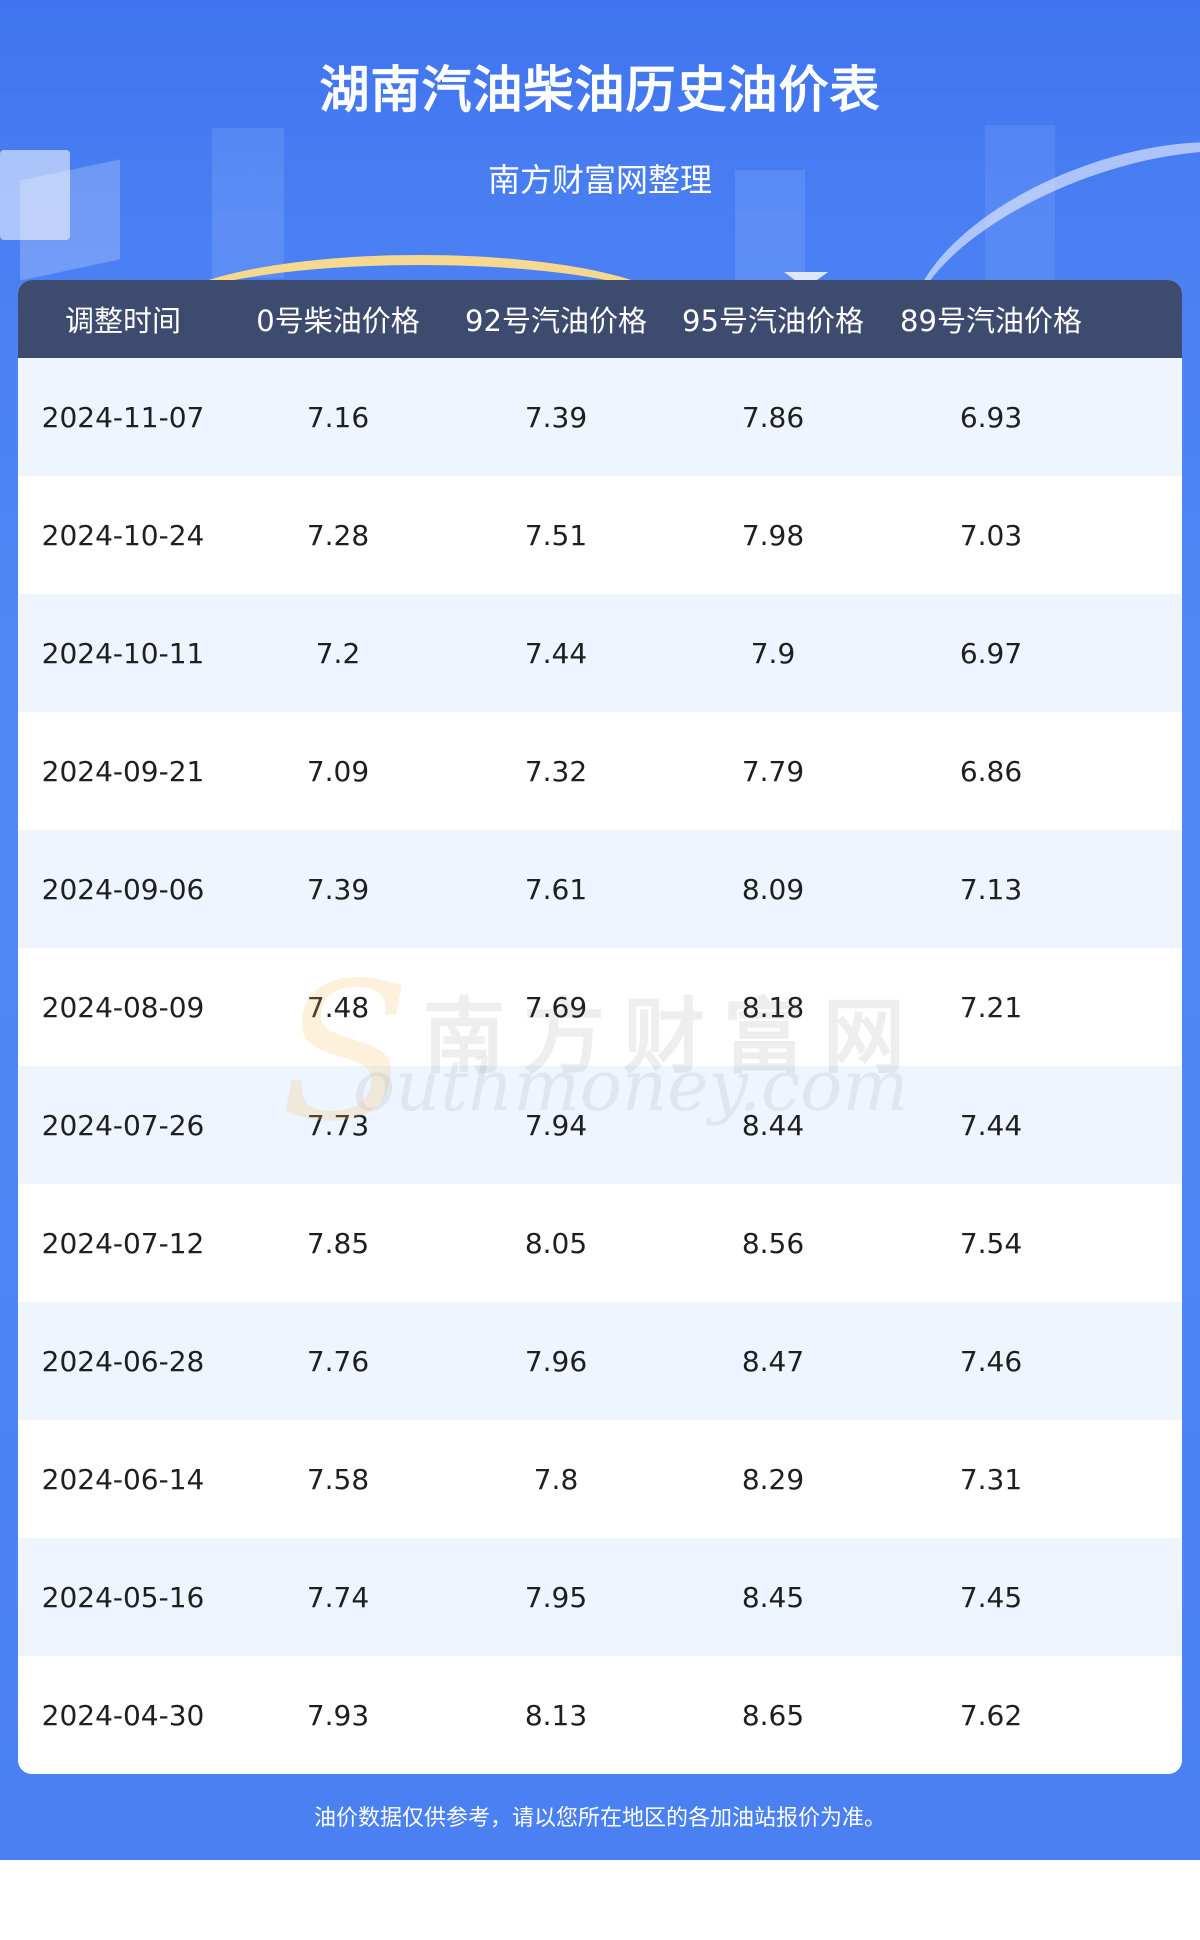 The height and width of the screenshot is (1940, 1200). I want to click on cell-diesel-0: 7.2, so click(338, 653).